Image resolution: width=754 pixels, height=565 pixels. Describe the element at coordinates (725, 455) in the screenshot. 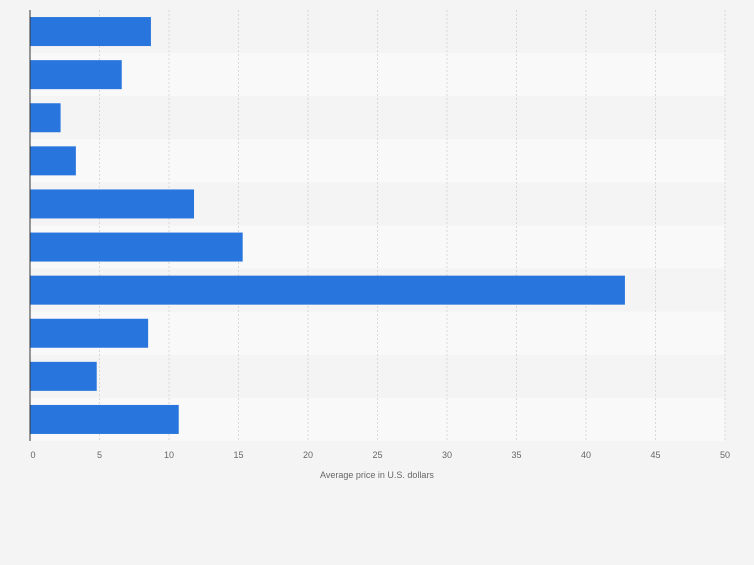

I see `x-tick-label: 50` at that location.